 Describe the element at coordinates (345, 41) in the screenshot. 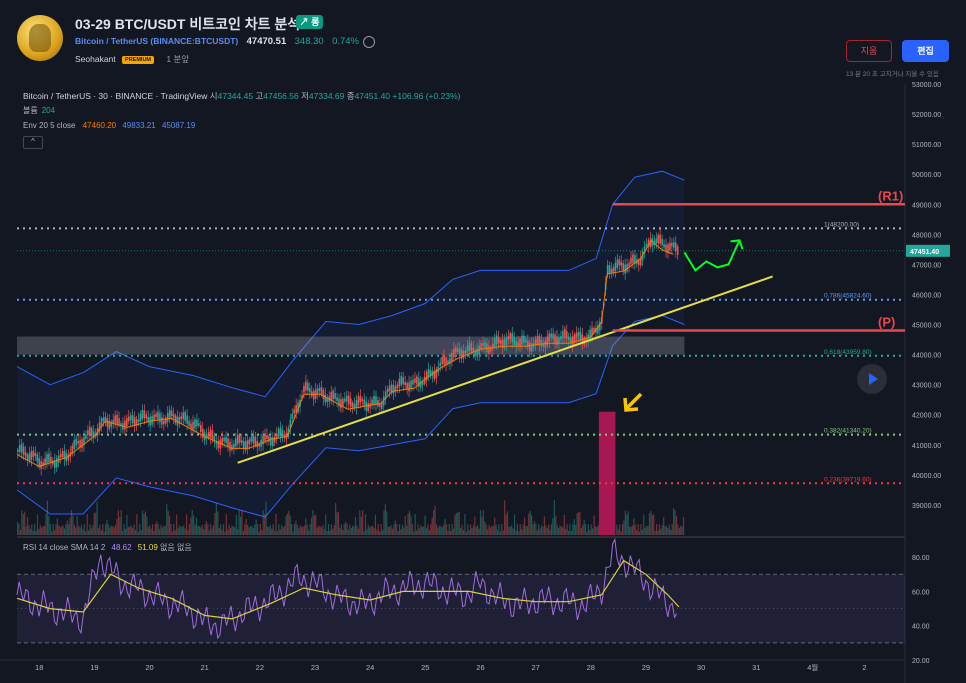

I see `price-change-pct: 0.74%` at that location.